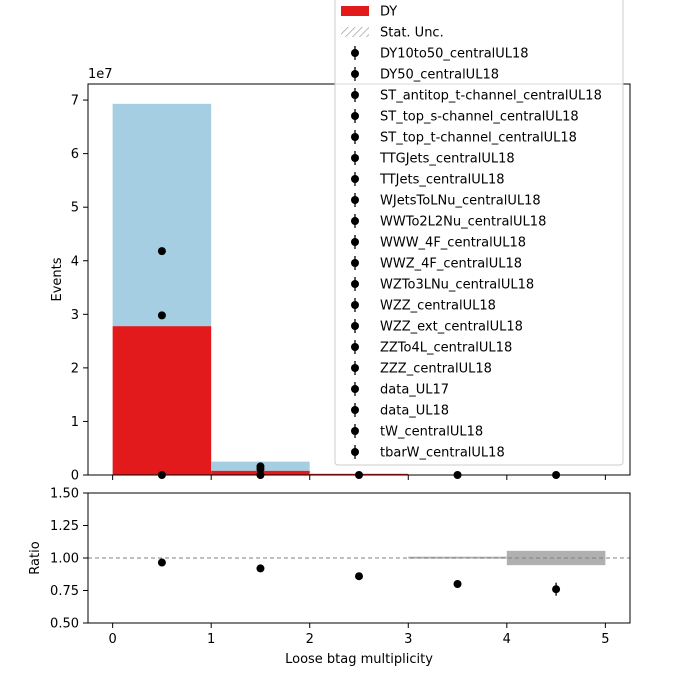 The image size is (700, 700). I want to click on legend-label: WWZ_4F_centralUL18, so click(451, 264).